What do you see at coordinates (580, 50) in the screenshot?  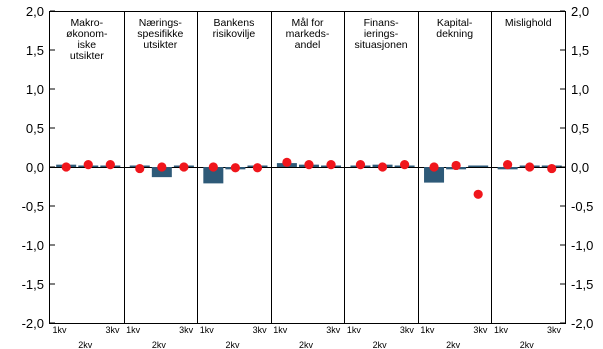 I see `y-tick-label-right: 1,5` at bounding box center [580, 50].